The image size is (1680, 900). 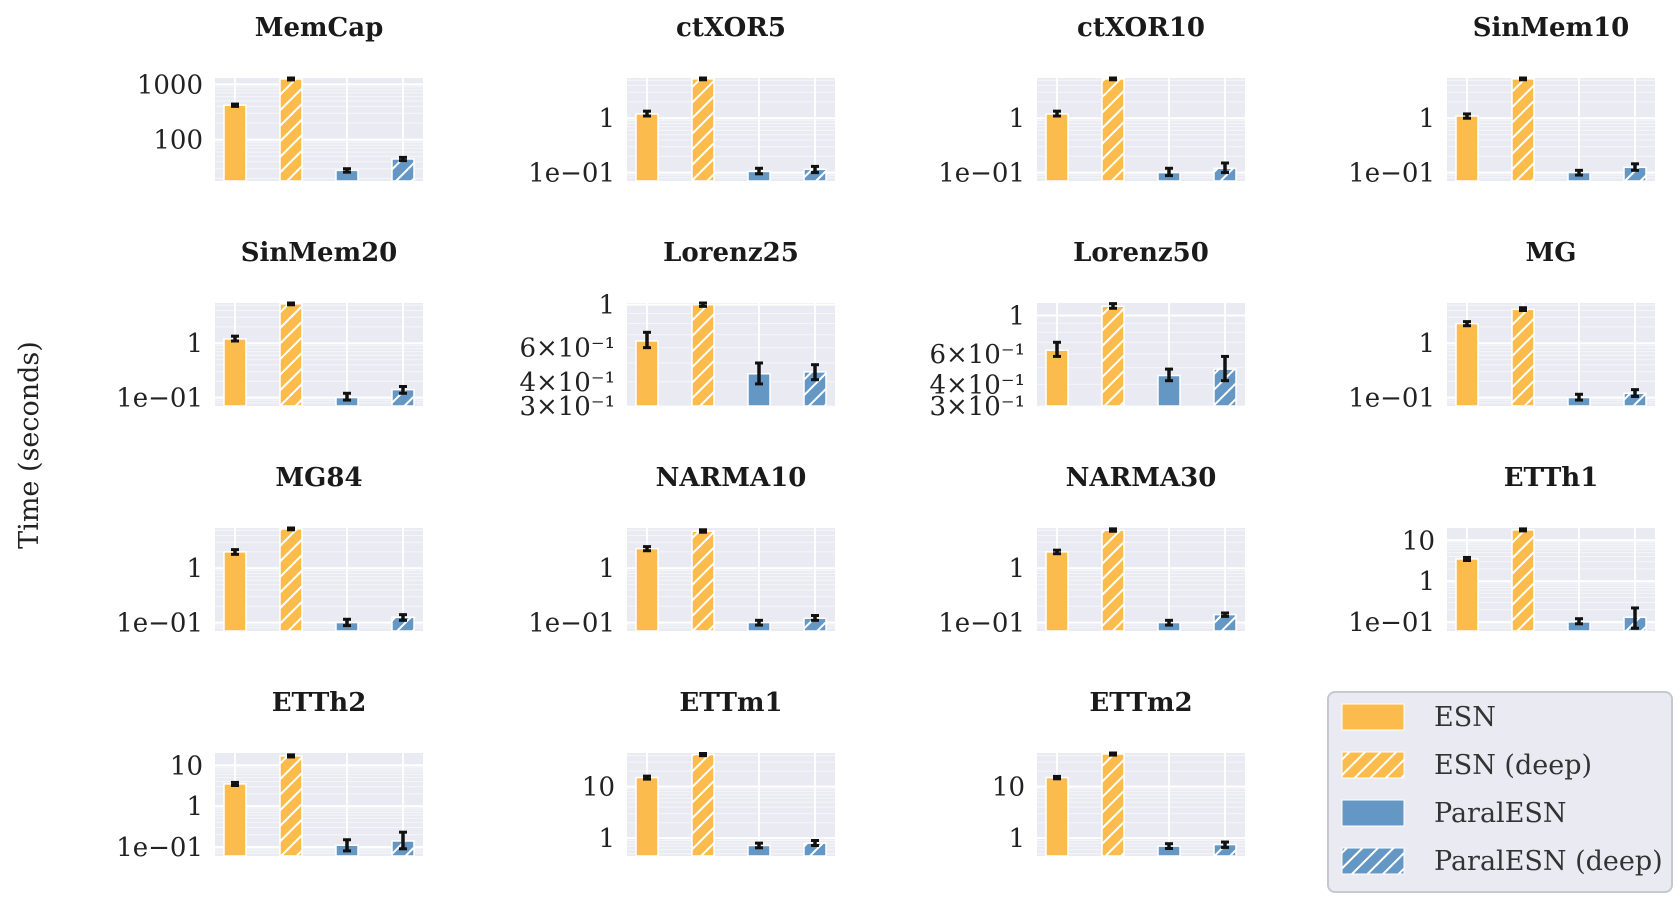 What do you see at coordinates (29, 445) in the screenshot?
I see `y-axis-label: Time (seconds)` at bounding box center [29, 445].